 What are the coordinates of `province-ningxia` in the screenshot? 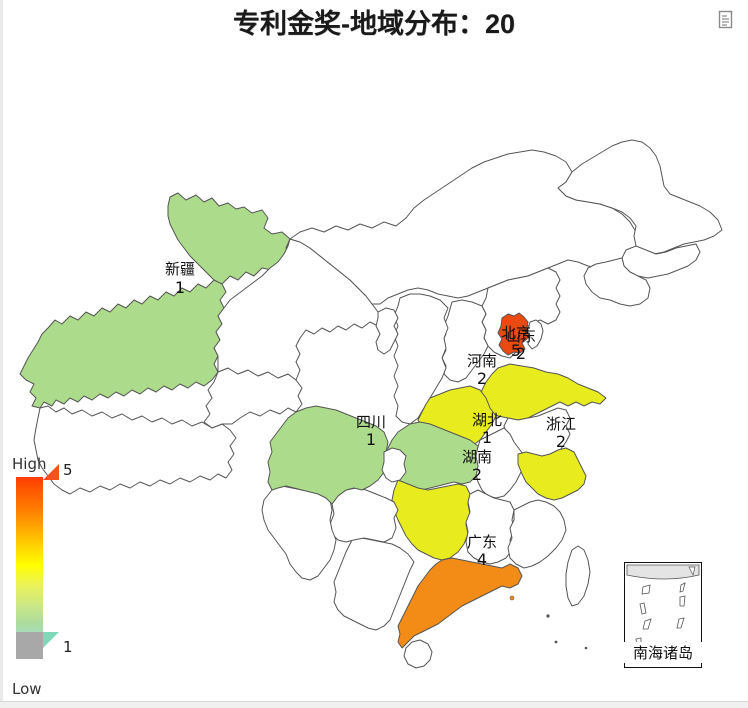 It's located at (387, 331).